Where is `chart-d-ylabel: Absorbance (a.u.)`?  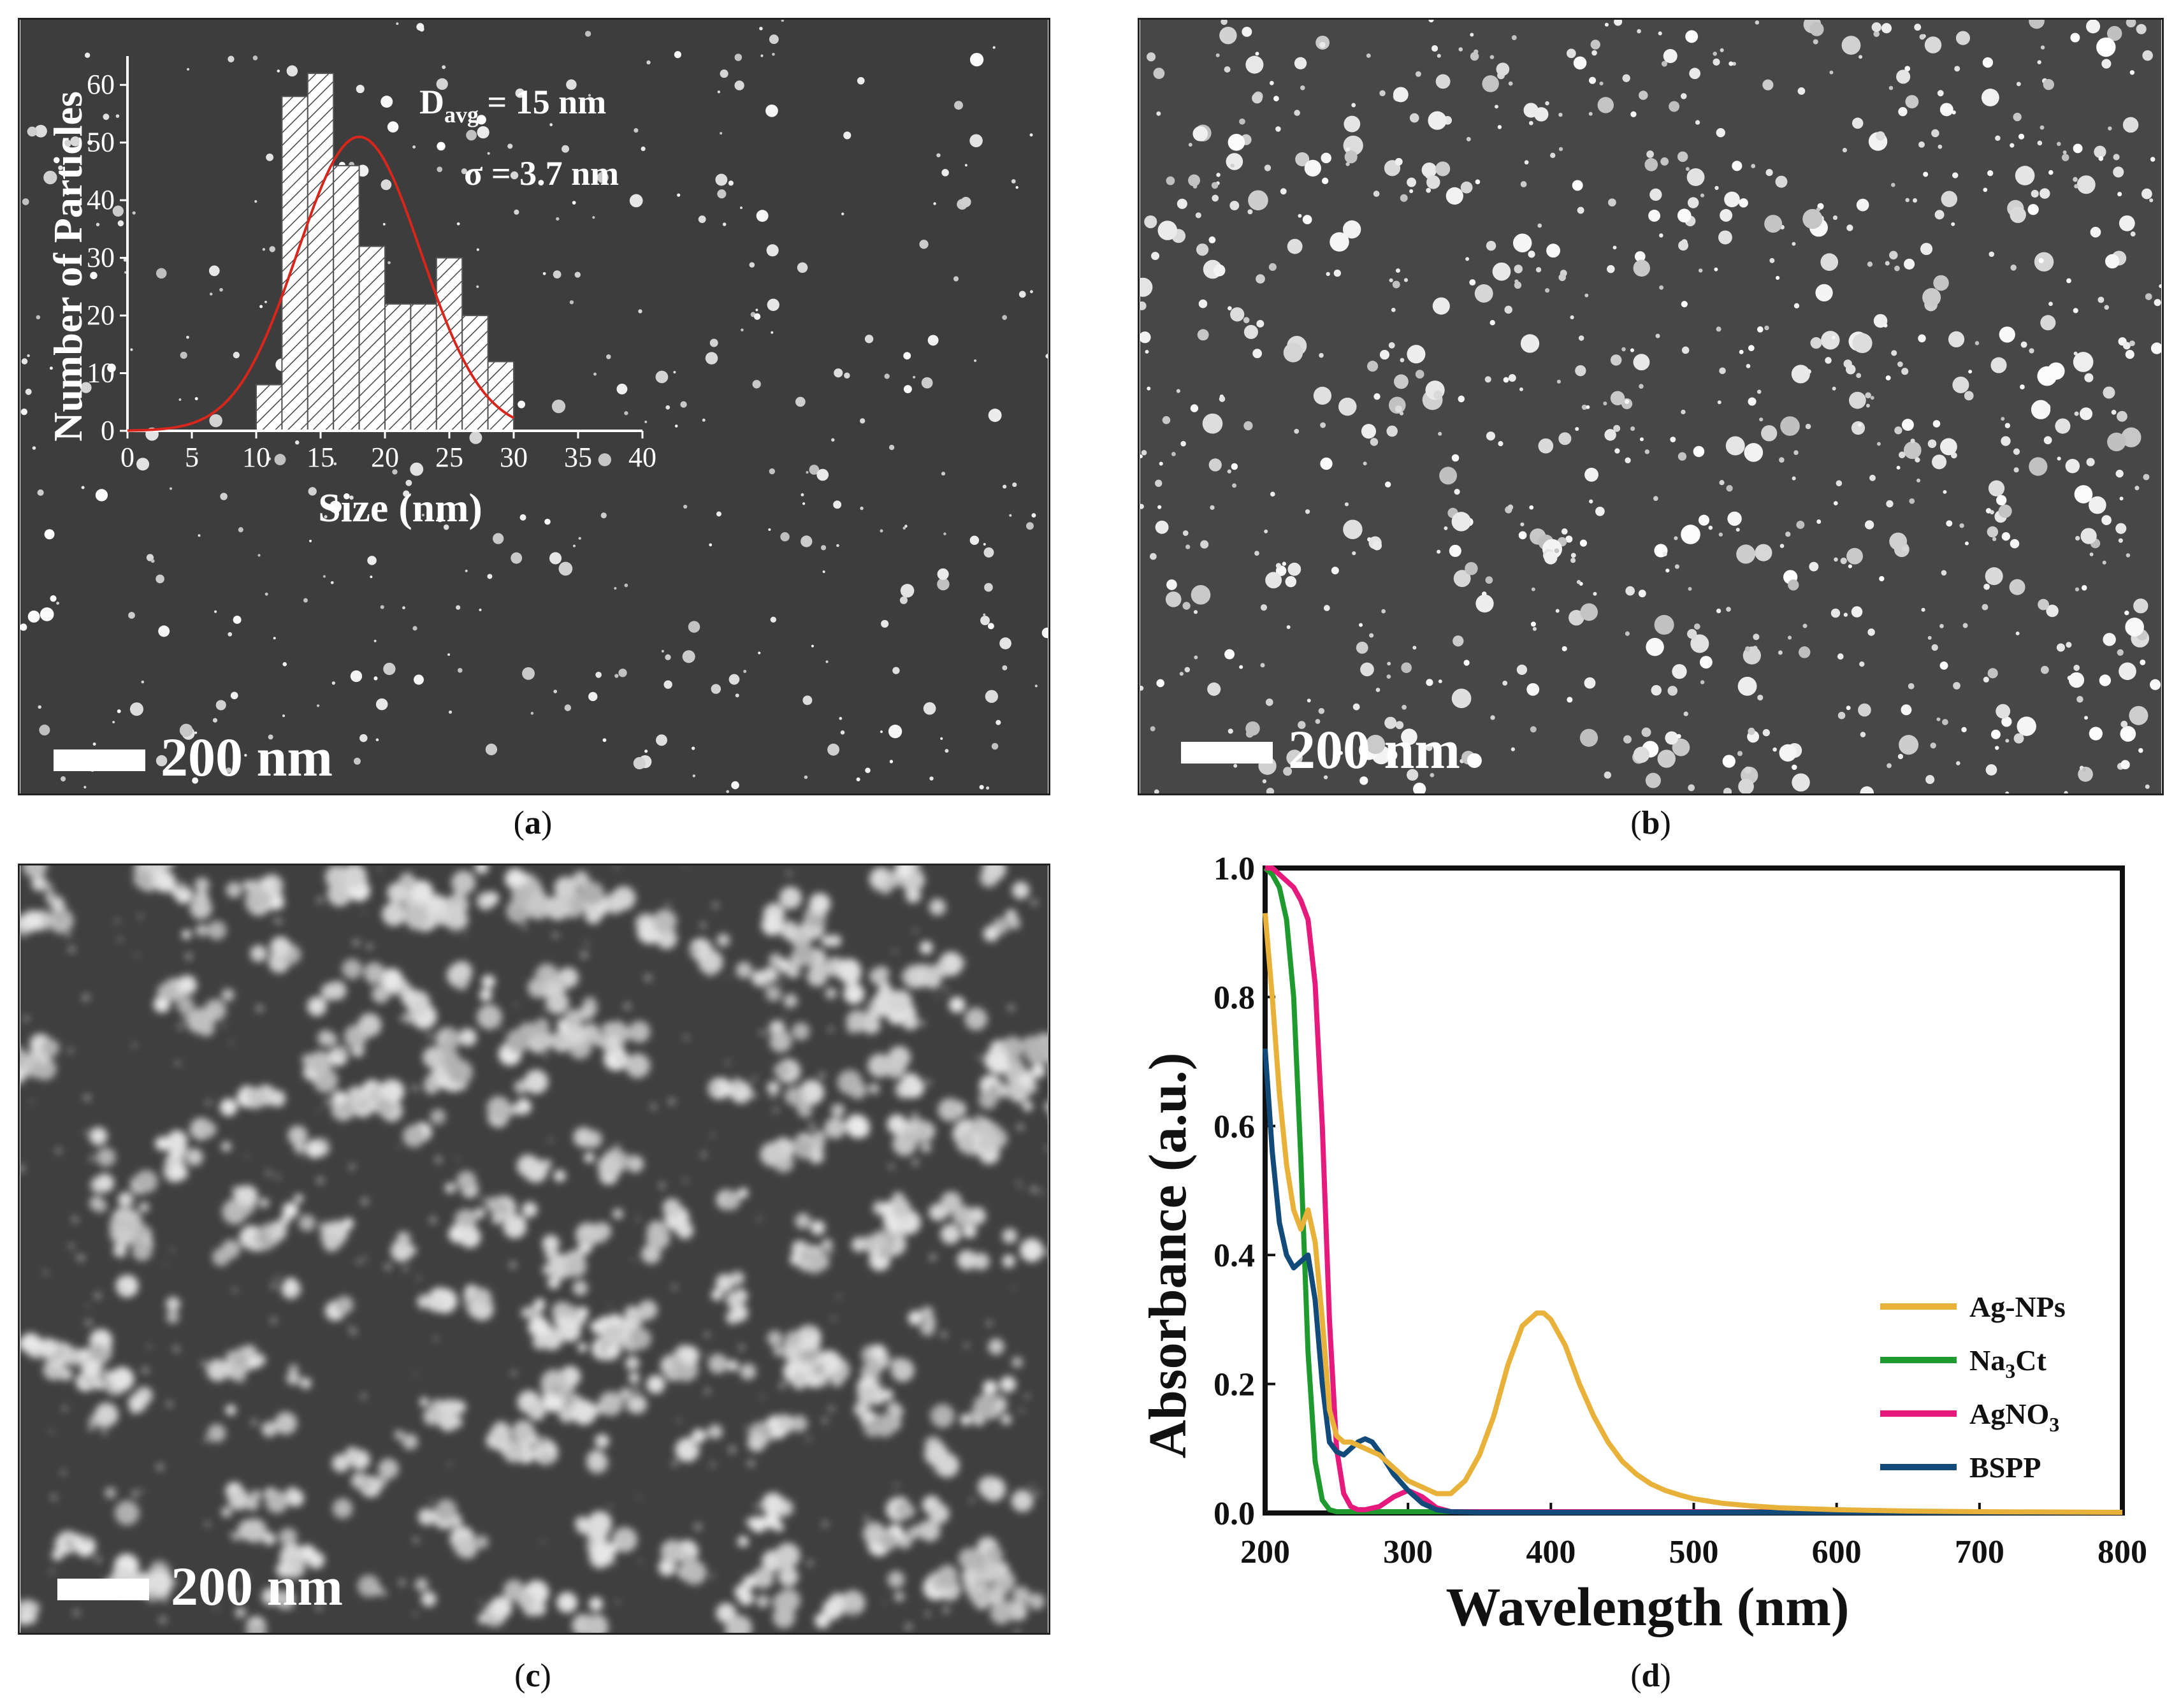 chart-d-ylabel: Absorbance (a.u.) is located at coordinates (1168, 1255).